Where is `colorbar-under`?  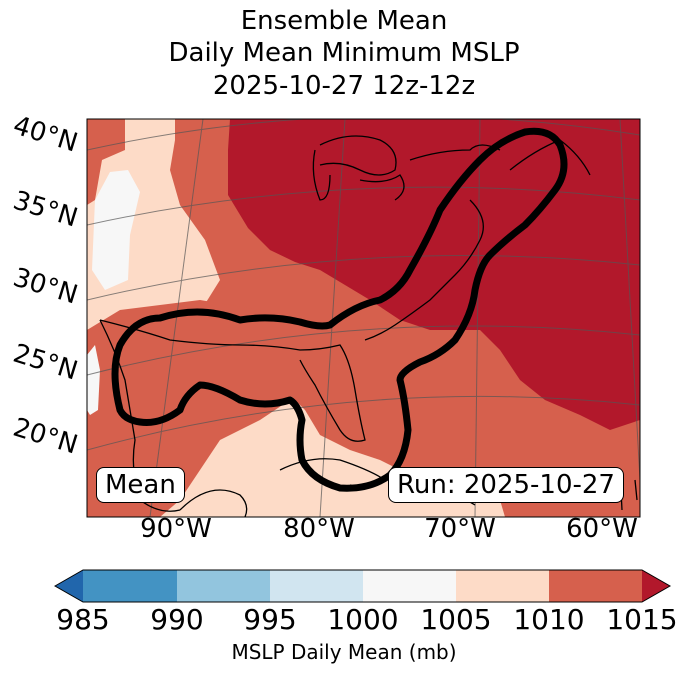 colorbar-under is located at coordinates (69, 586).